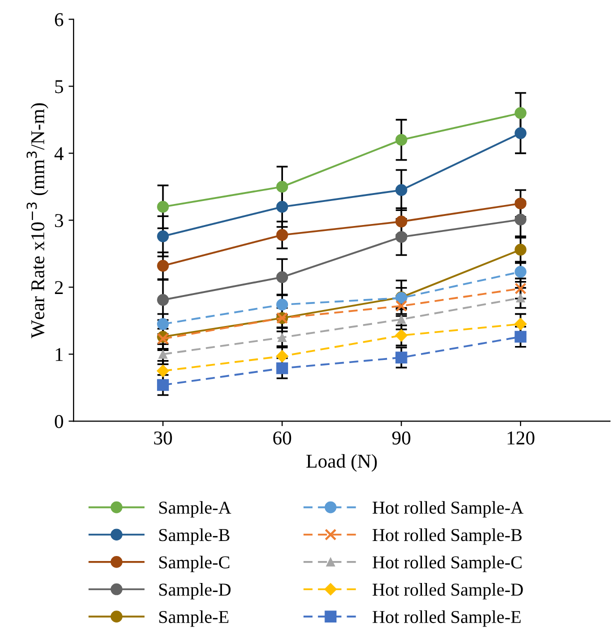 This screenshot has height=643, width=613. Describe the element at coordinates (195, 591) in the screenshot. I see `legend-label: Sample-D` at that location.